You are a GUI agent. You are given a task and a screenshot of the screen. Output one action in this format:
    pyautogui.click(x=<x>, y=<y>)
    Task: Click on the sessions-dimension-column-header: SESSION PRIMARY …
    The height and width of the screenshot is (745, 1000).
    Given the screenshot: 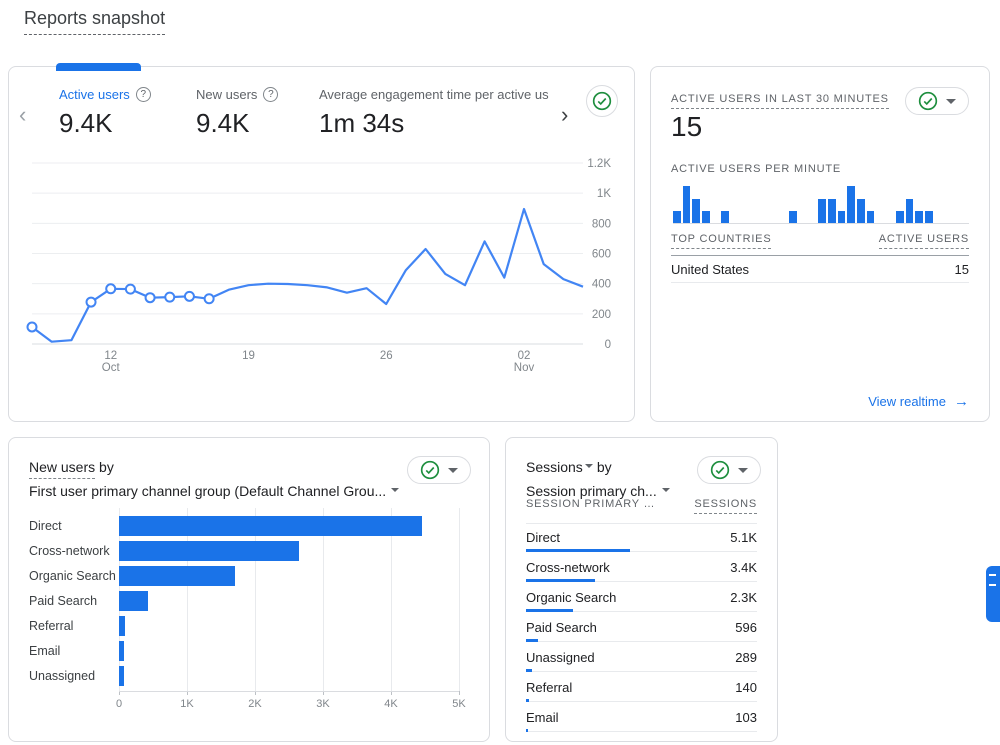 What is the action you would take?
    pyautogui.click(x=591, y=504)
    